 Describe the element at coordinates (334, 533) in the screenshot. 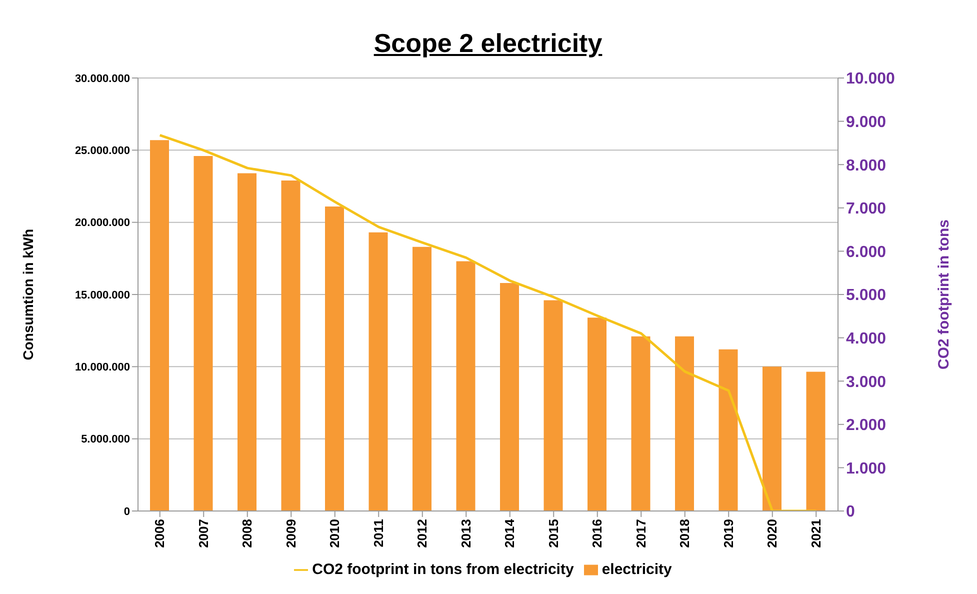

I see `x-tick-label: 2010` at that location.